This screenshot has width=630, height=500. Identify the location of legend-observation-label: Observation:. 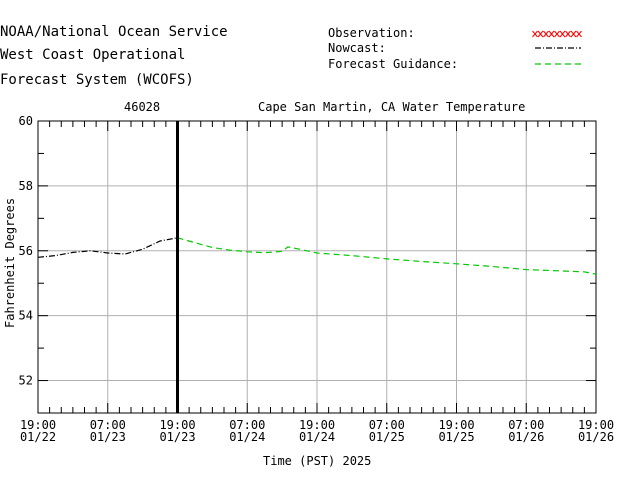
(371, 33).